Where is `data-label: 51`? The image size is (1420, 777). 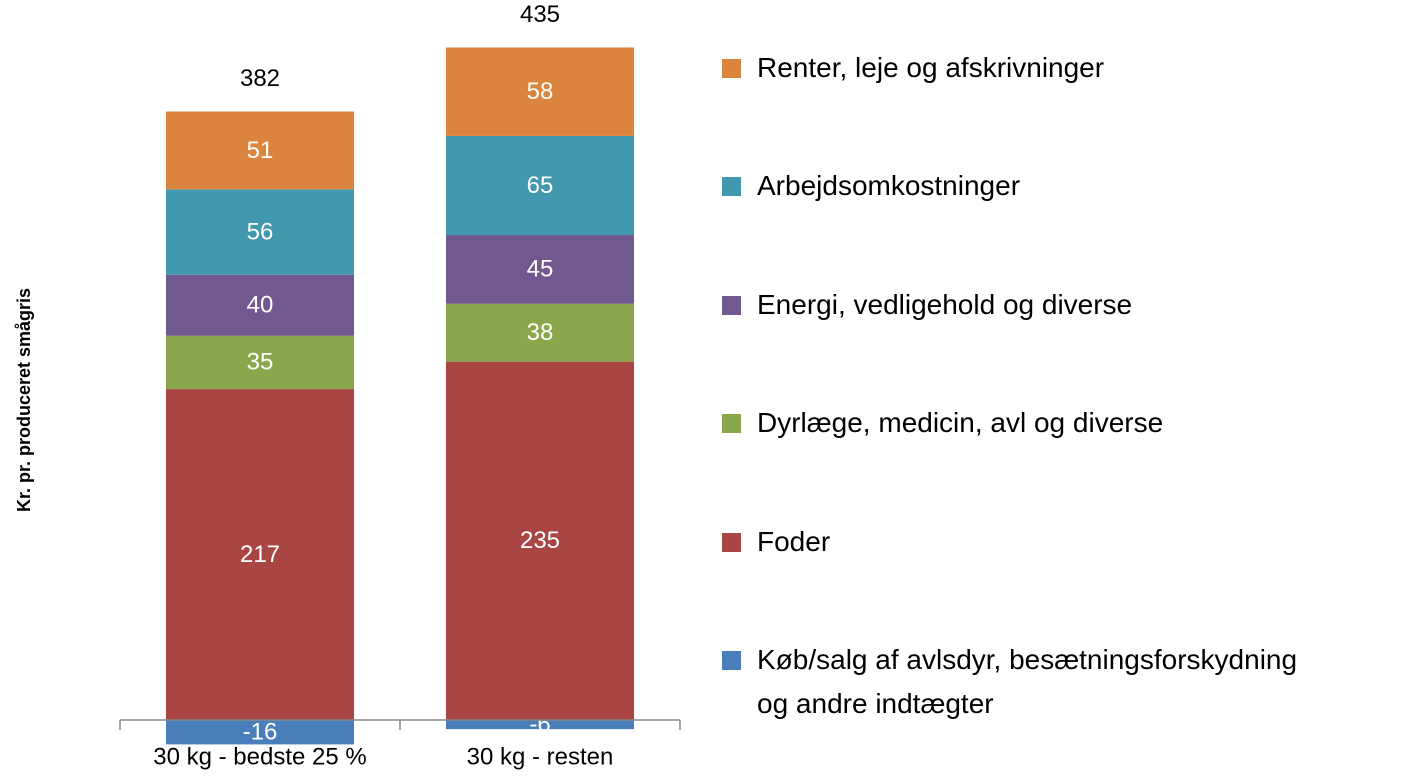
data-label: 51 is located at coordinates (260, 150).